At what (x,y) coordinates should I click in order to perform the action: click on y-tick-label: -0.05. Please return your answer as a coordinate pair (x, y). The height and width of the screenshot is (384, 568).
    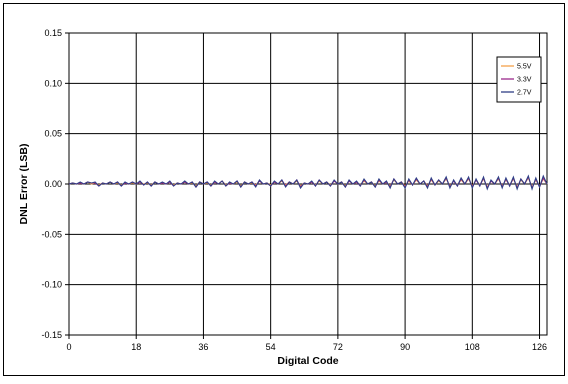
    Looking at the image, I should click on (51, 234).